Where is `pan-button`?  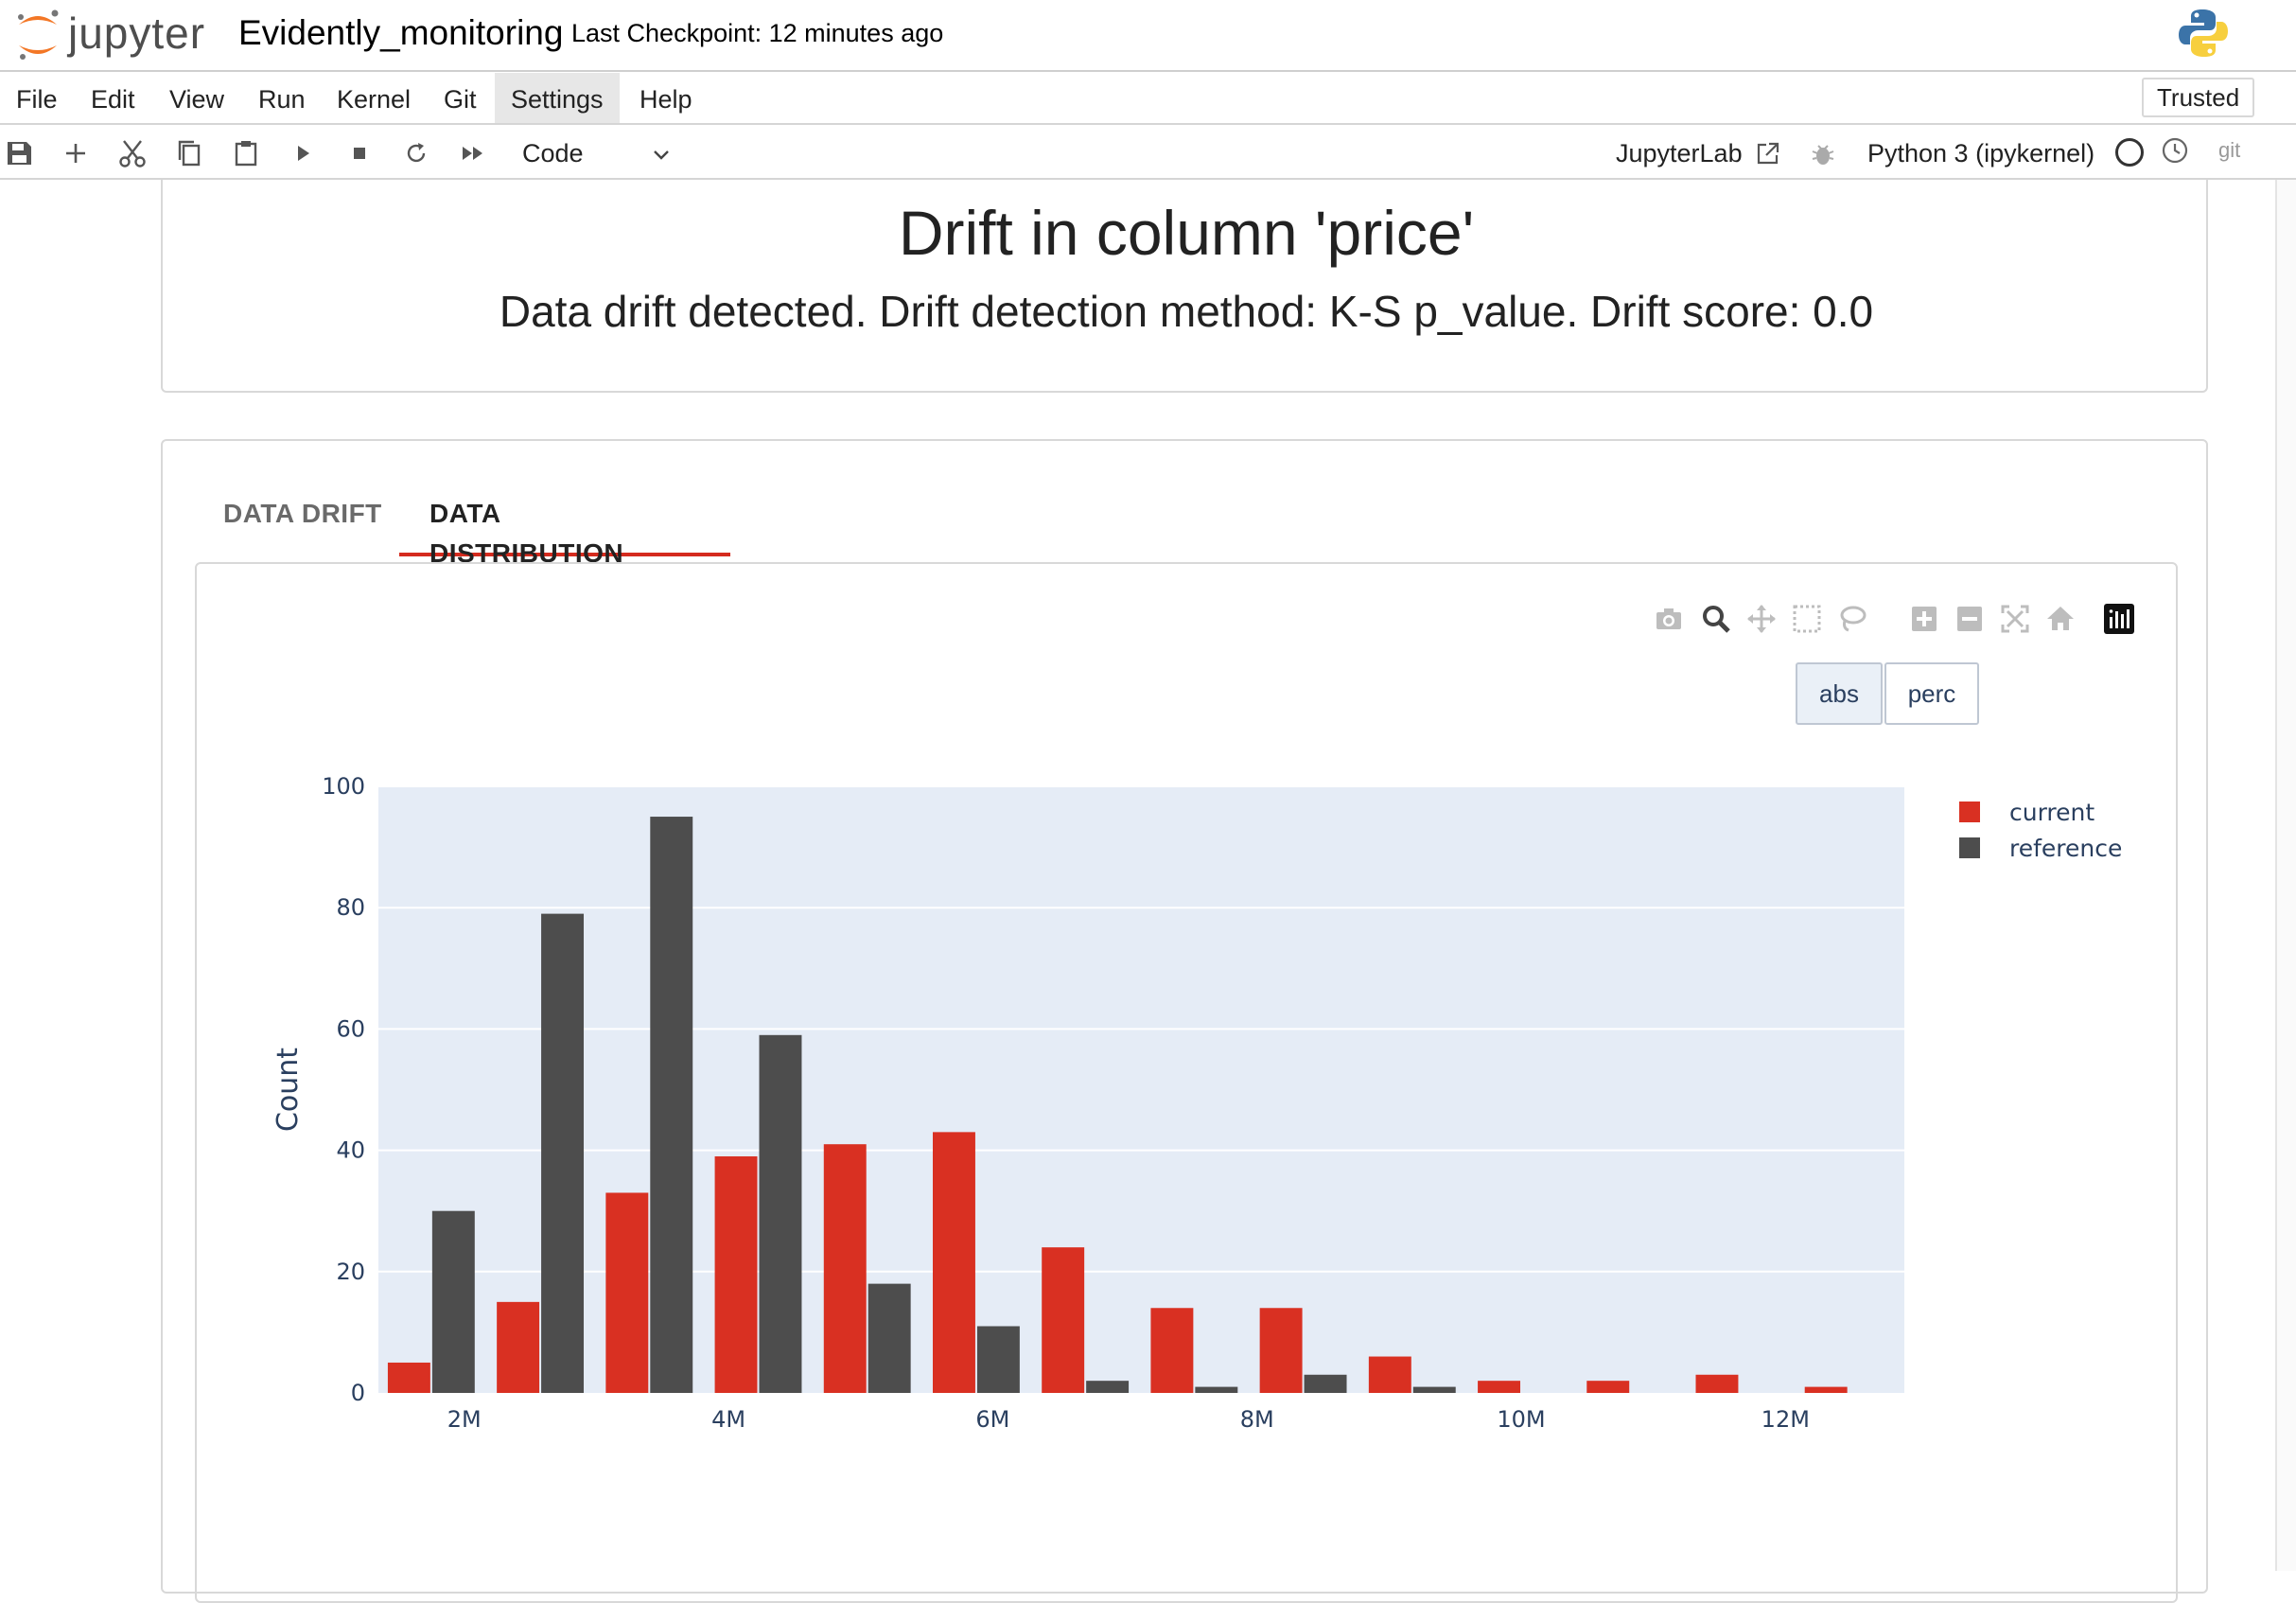
pan-button is located at coordinates (1761, 619).